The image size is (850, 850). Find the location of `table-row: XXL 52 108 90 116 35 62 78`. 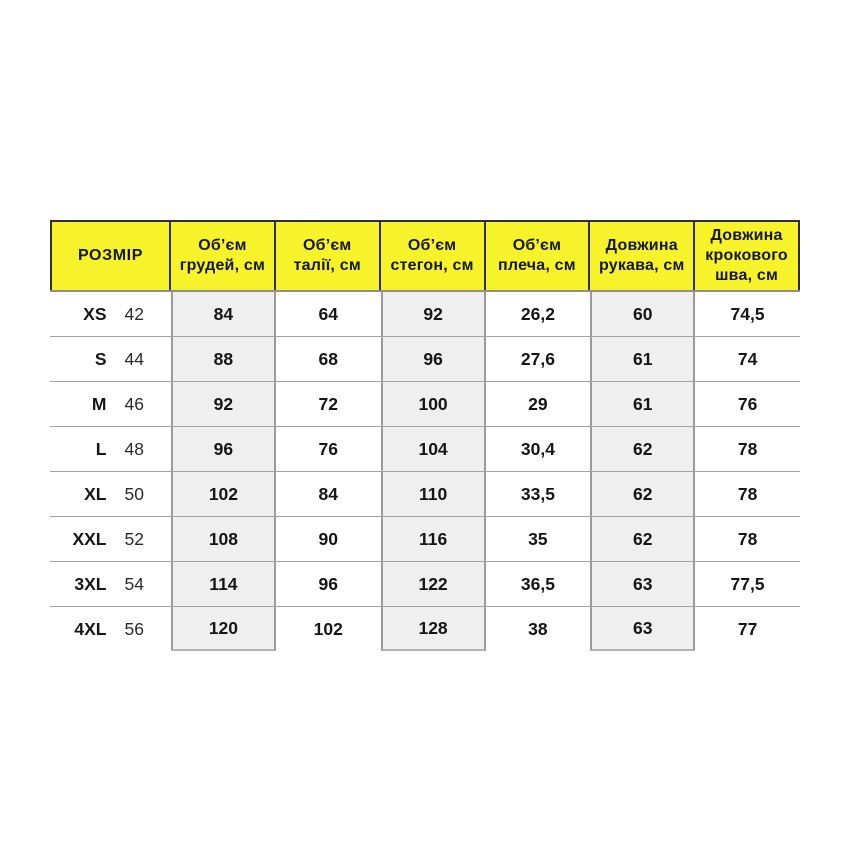

table-row: XXL 52 108 90 116 35 62 78 is located at coordinates (425, 538).